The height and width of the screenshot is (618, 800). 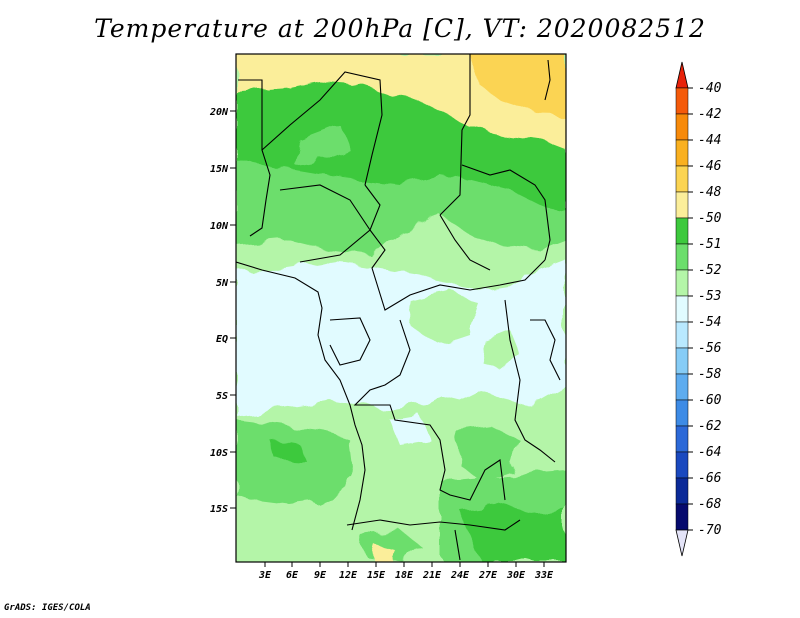 I want to click on lat-label: 10S, so click(x=219, y=453).